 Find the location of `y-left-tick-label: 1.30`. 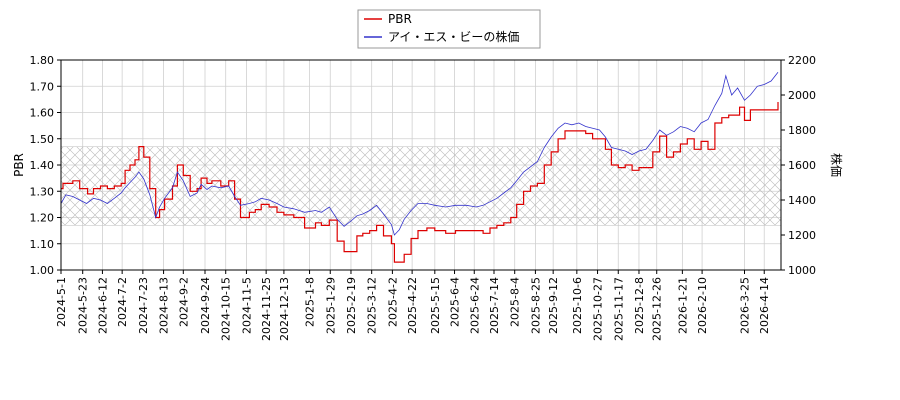

y-left-tick-label: 1.30 is located at coordinates (42, 191).